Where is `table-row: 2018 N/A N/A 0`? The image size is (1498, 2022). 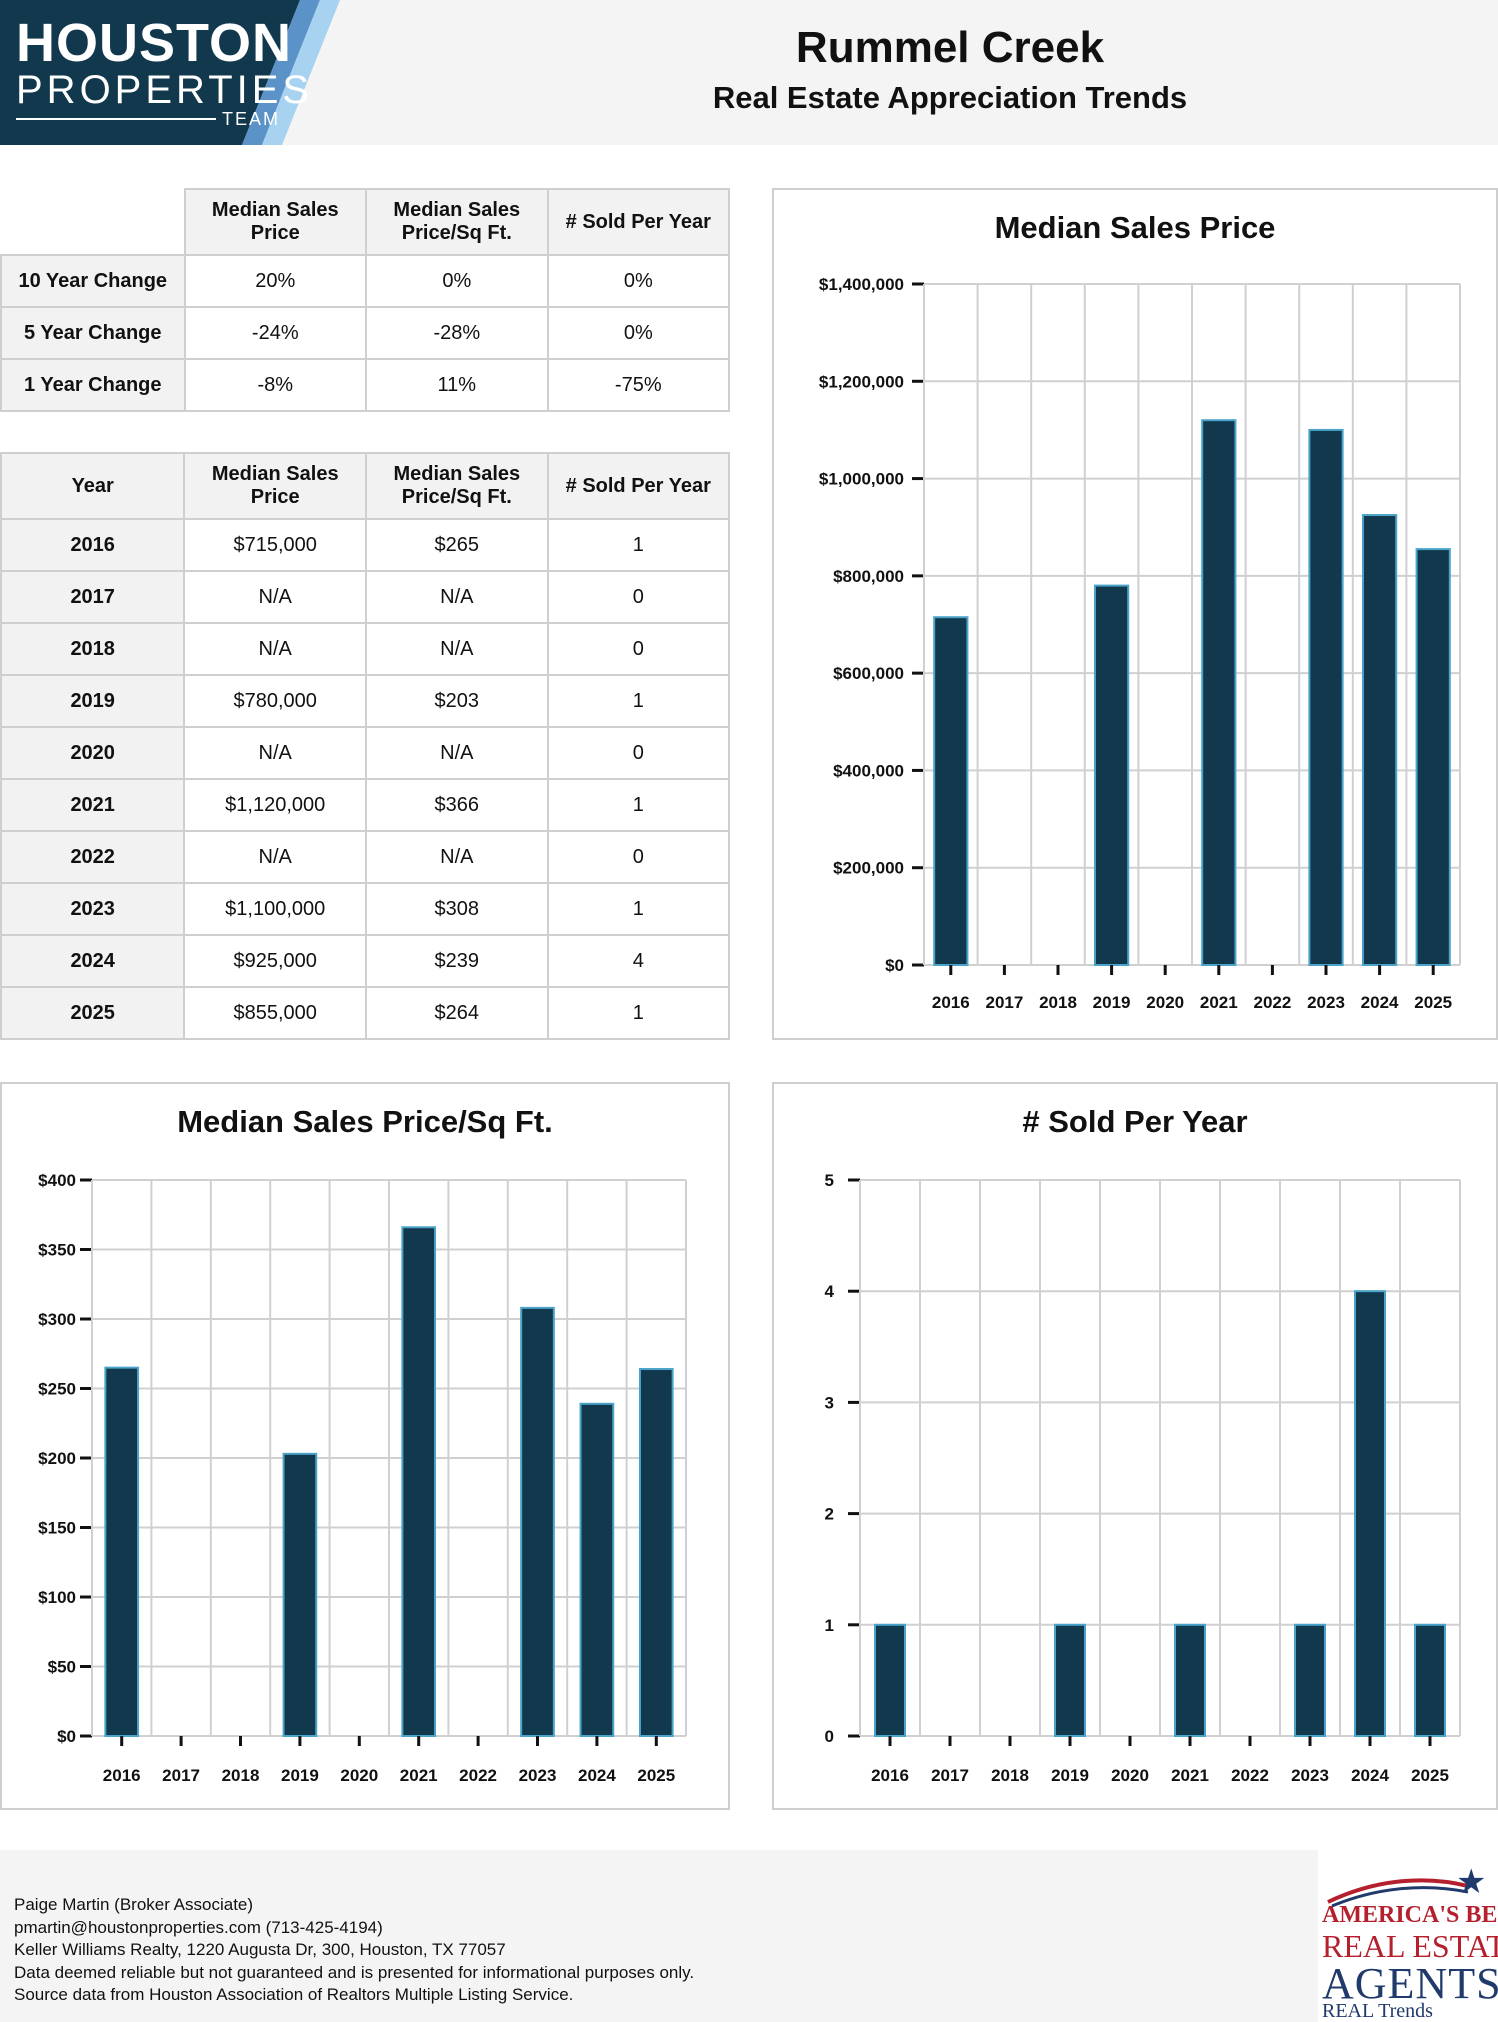
table-row: 2018 N/A N/A 0 is located at coordinates (365, 649).